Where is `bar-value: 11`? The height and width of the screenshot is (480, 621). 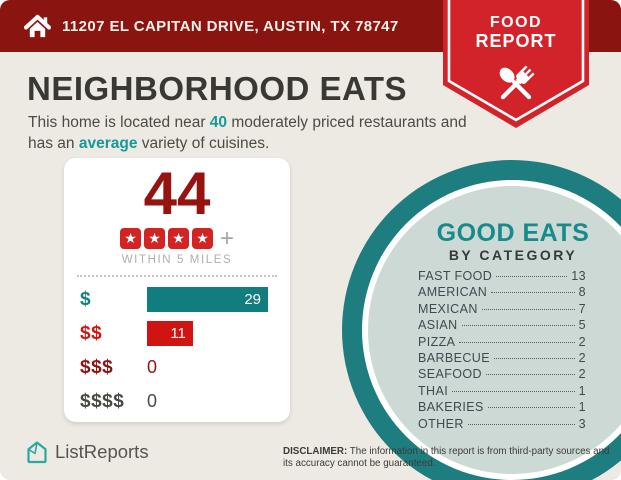
bar-value: 11 is located at coordinates (178, 333).